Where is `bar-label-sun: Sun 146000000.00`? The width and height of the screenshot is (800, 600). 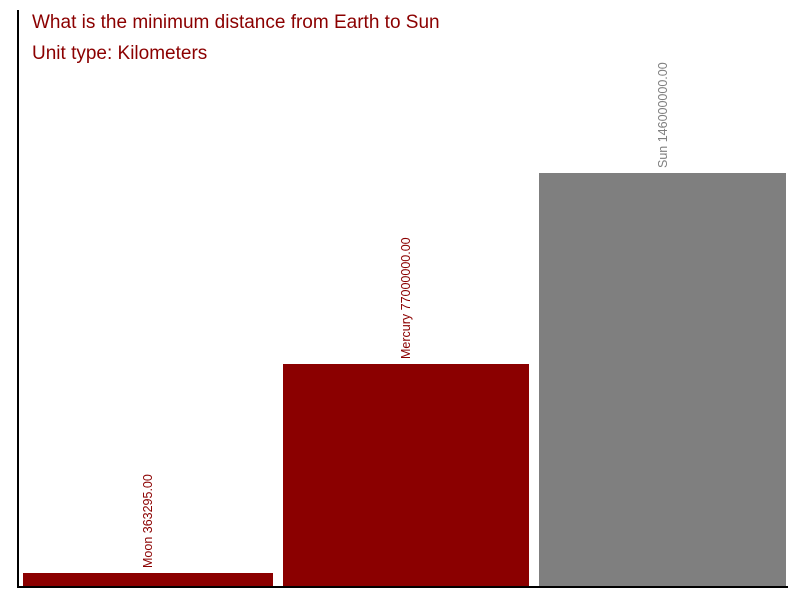
bar-label-sun: Sun 146000000.00 is located at coordinates (662, 115).